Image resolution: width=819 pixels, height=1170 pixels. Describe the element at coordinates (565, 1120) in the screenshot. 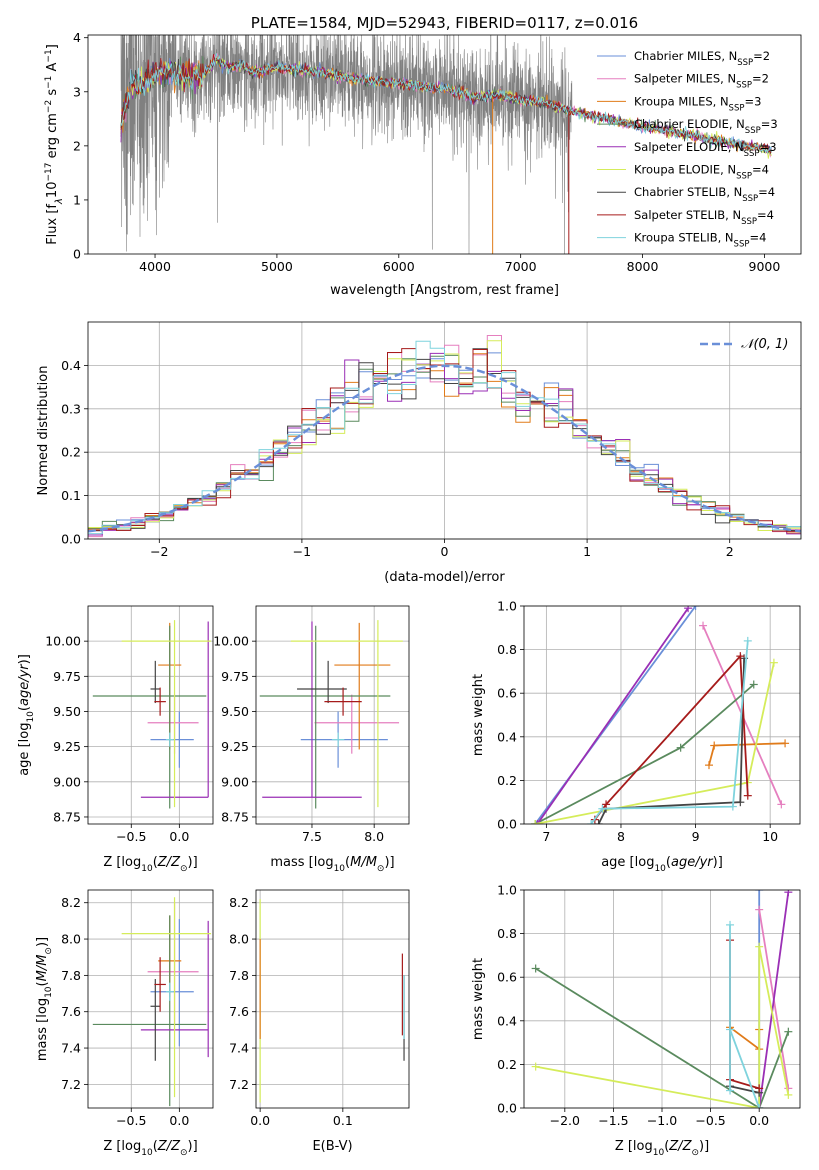

I see `x-tick-label: −2.0` at that location.